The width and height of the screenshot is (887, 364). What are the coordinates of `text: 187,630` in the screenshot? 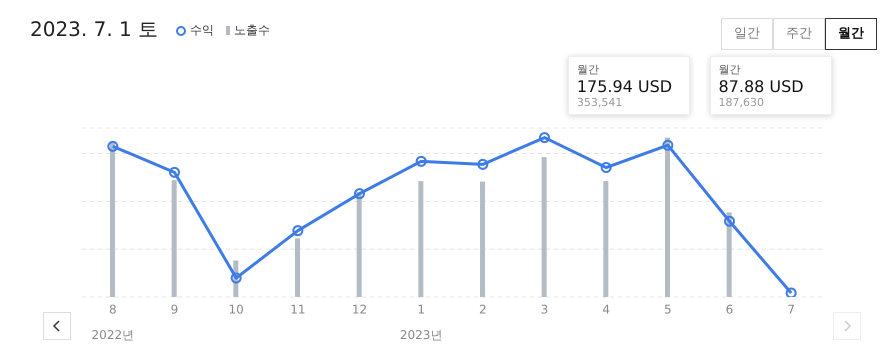 It's located at (741, 102).